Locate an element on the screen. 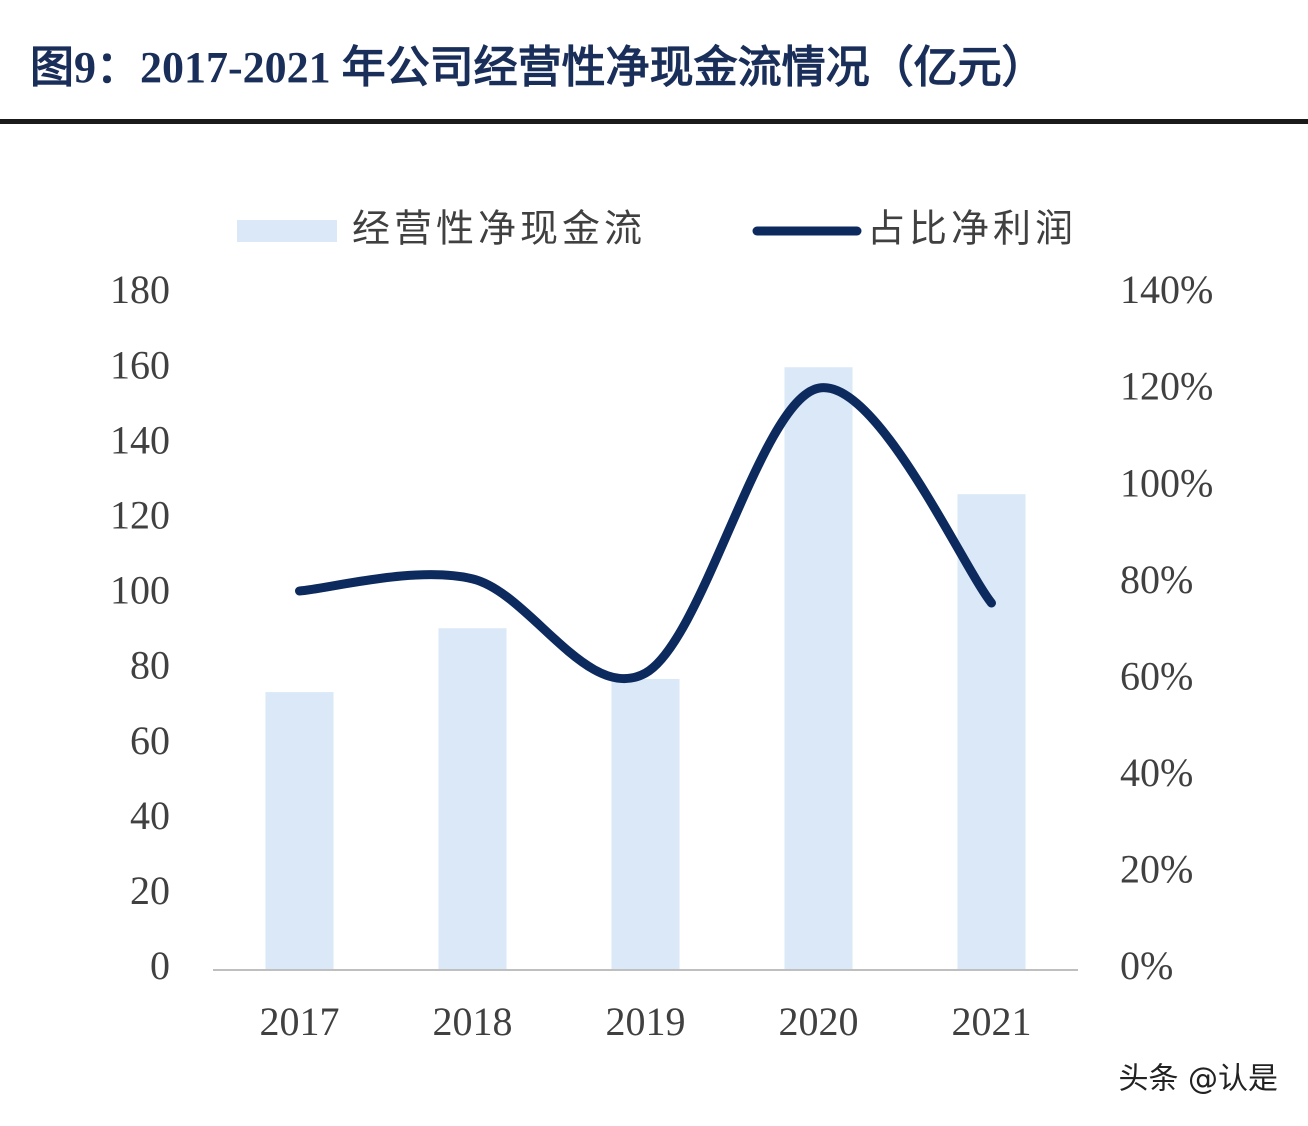  y2-tick-label: 80% is located at coordinates (1156, 579).